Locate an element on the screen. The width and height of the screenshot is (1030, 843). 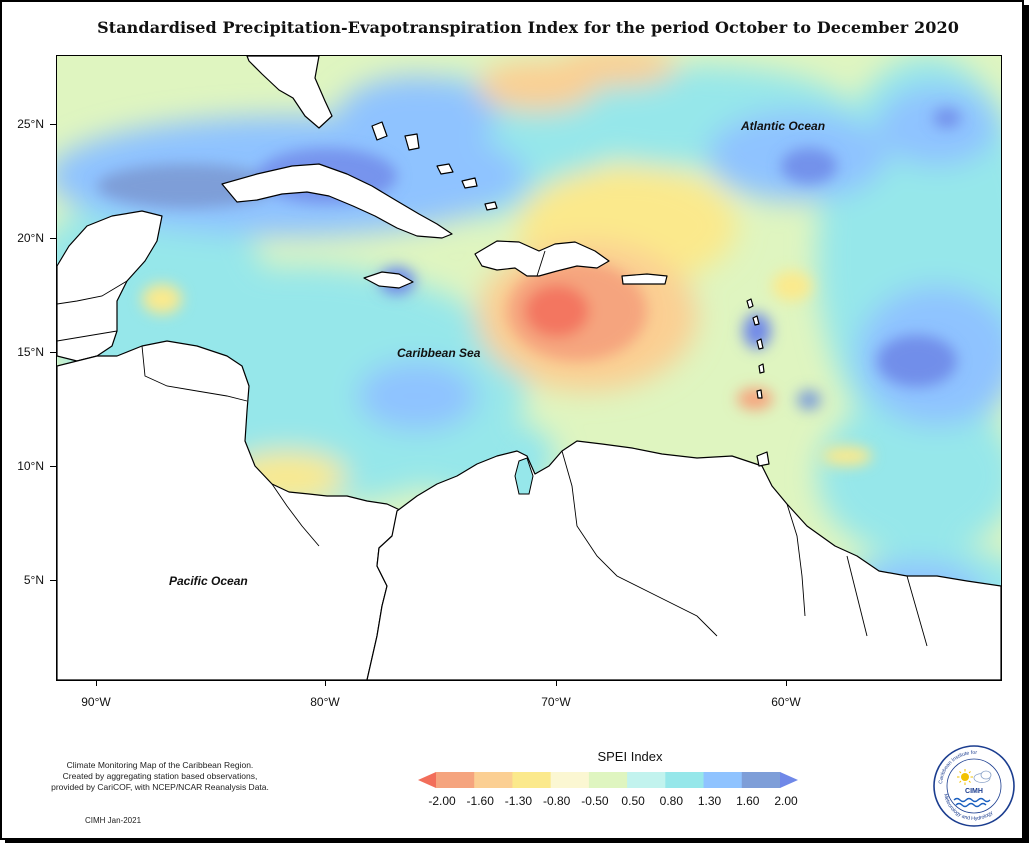
legend-label: -0.50 is located at coordinates (595, 801).